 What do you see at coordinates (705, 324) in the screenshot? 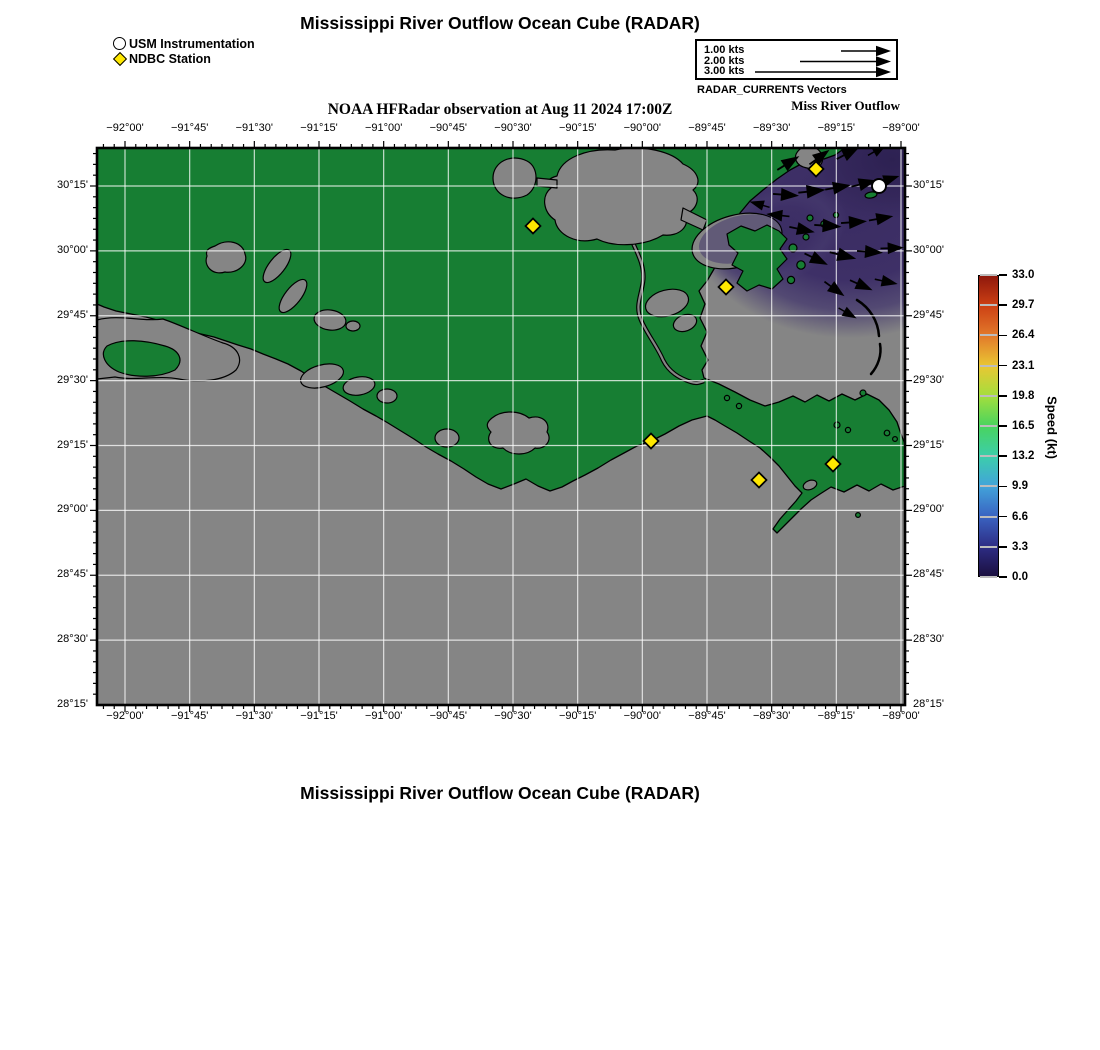
I see `station-markers-layer` at bounding box center [705, 324].